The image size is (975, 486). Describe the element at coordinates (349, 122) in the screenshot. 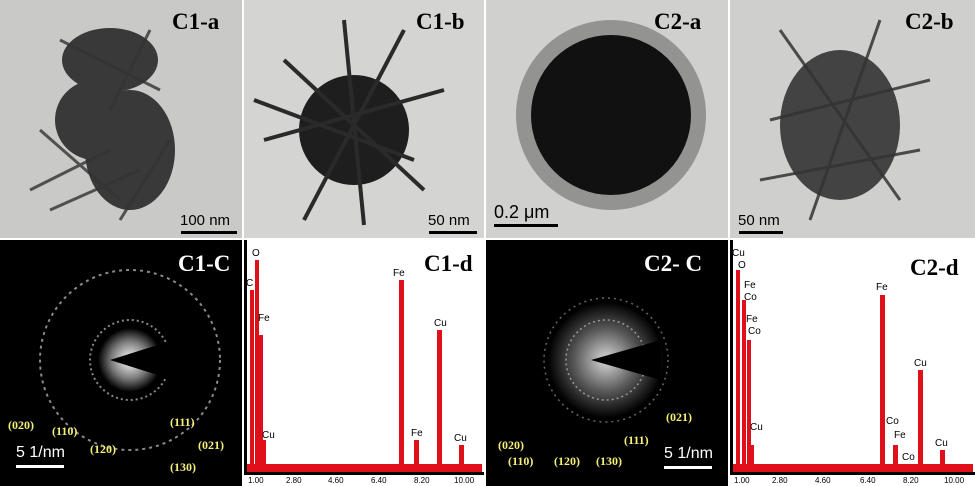

I see `c1b-particle` at that location.